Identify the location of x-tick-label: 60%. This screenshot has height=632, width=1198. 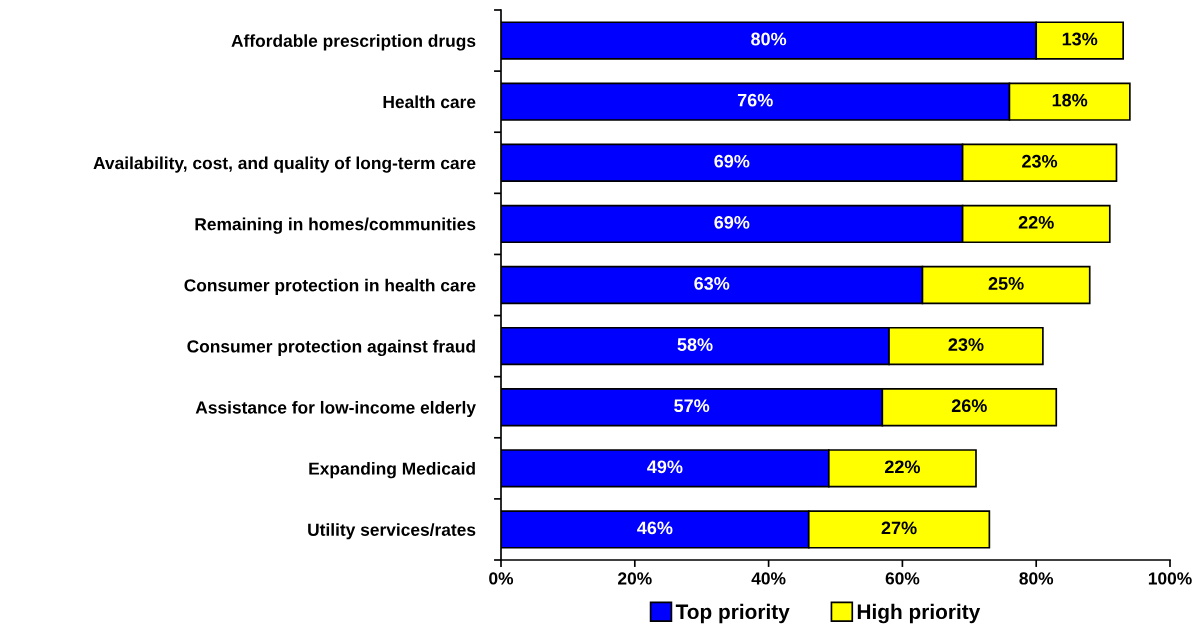
(902, 578).